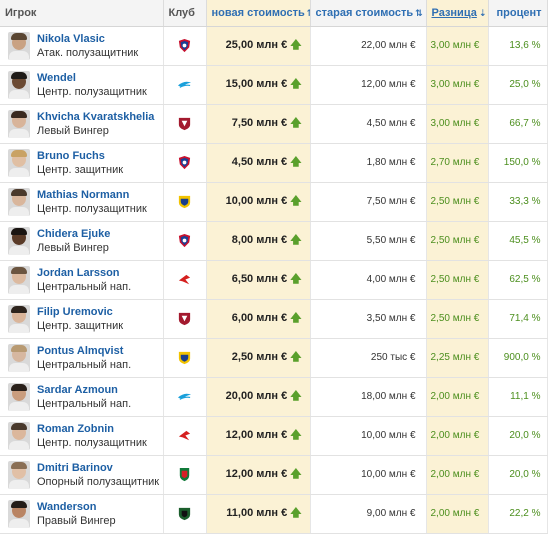  I want to click on old-value: 3,50 млн €, so click(391, 318).